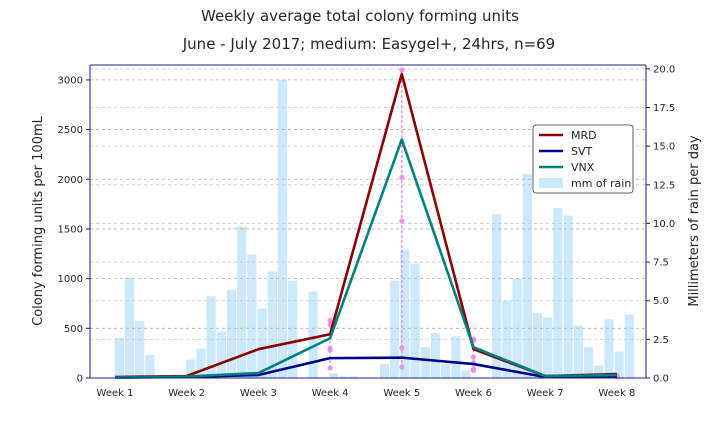  What do you see at coordinates (70, 80) in the screenshot?
I see `y-tick-label: 3000` at bounding box center [70, 80].